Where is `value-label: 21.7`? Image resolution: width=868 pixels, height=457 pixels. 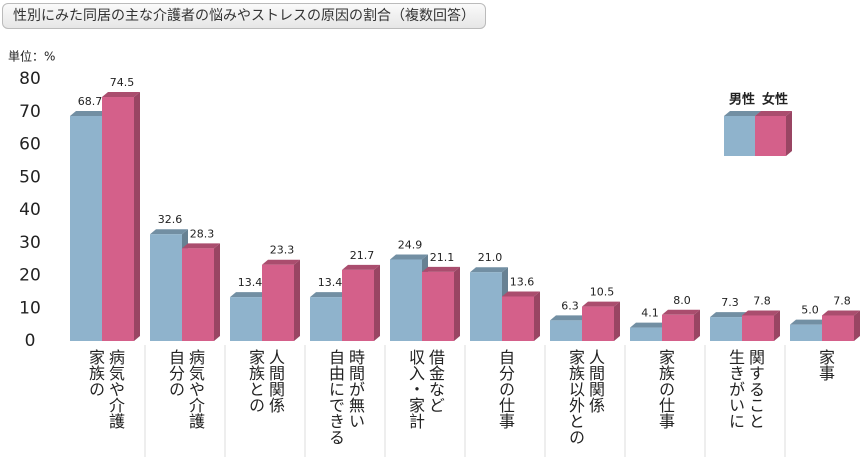 value-label: 21.7 is located at coordinates (362, 255).